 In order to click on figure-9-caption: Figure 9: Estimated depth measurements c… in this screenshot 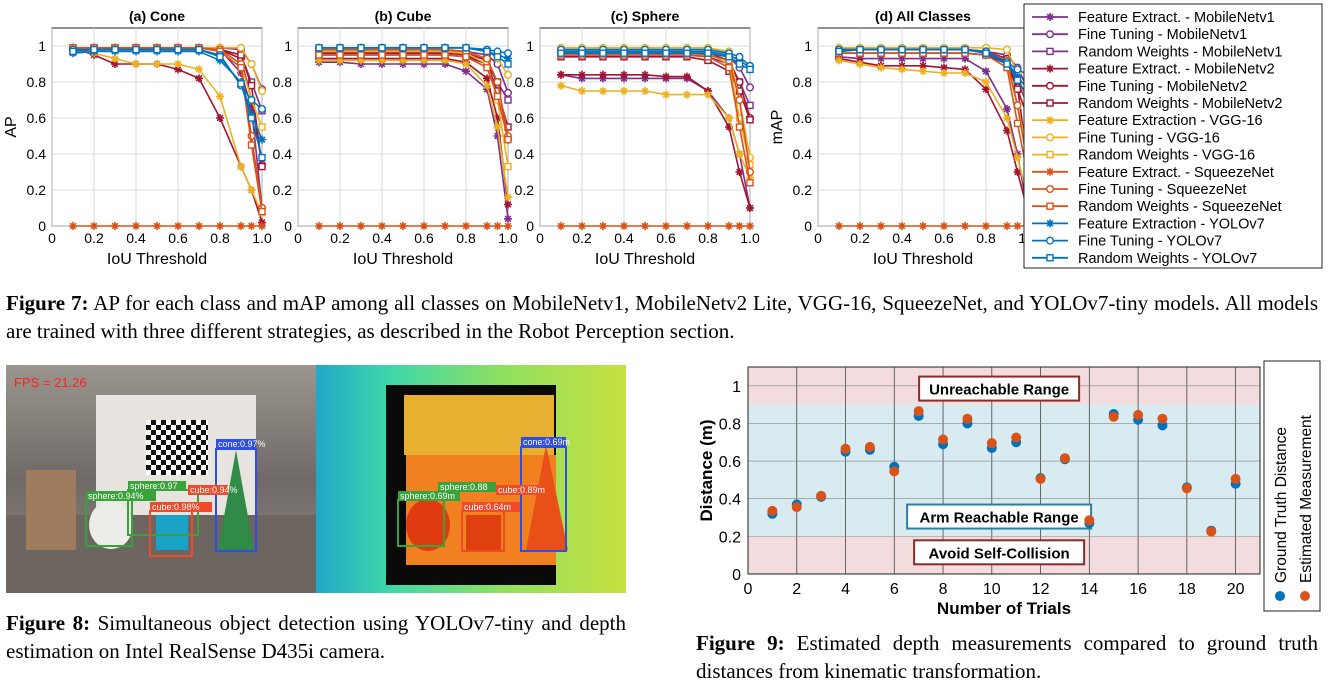, I will do `click(1007, 657)`.